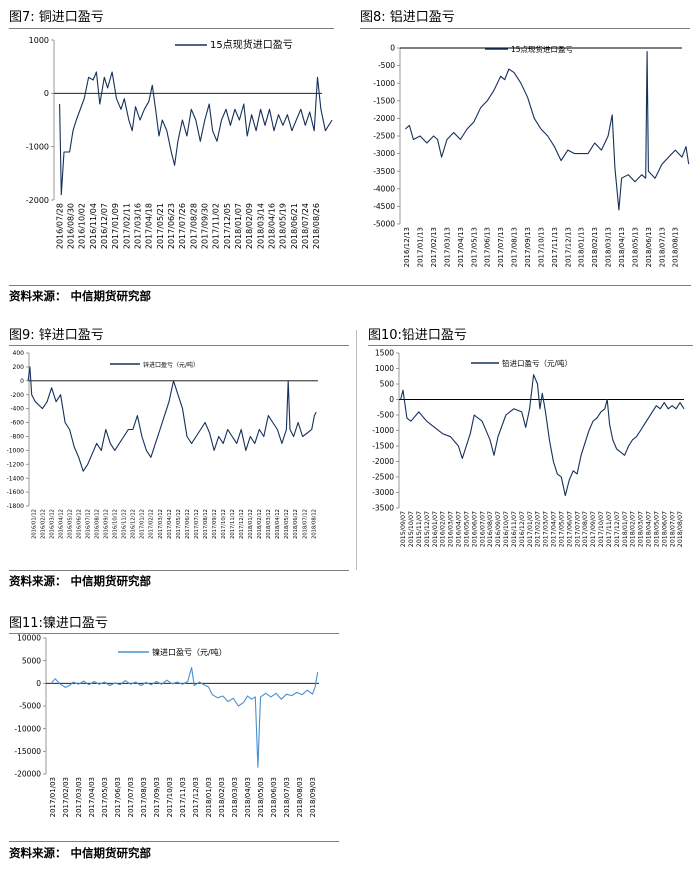 This screenshot has width=700, height=870. Describe the element at coordinates (126, 226) in the screenshot. I see `x-tick-label: 2017/02/11` at that location.